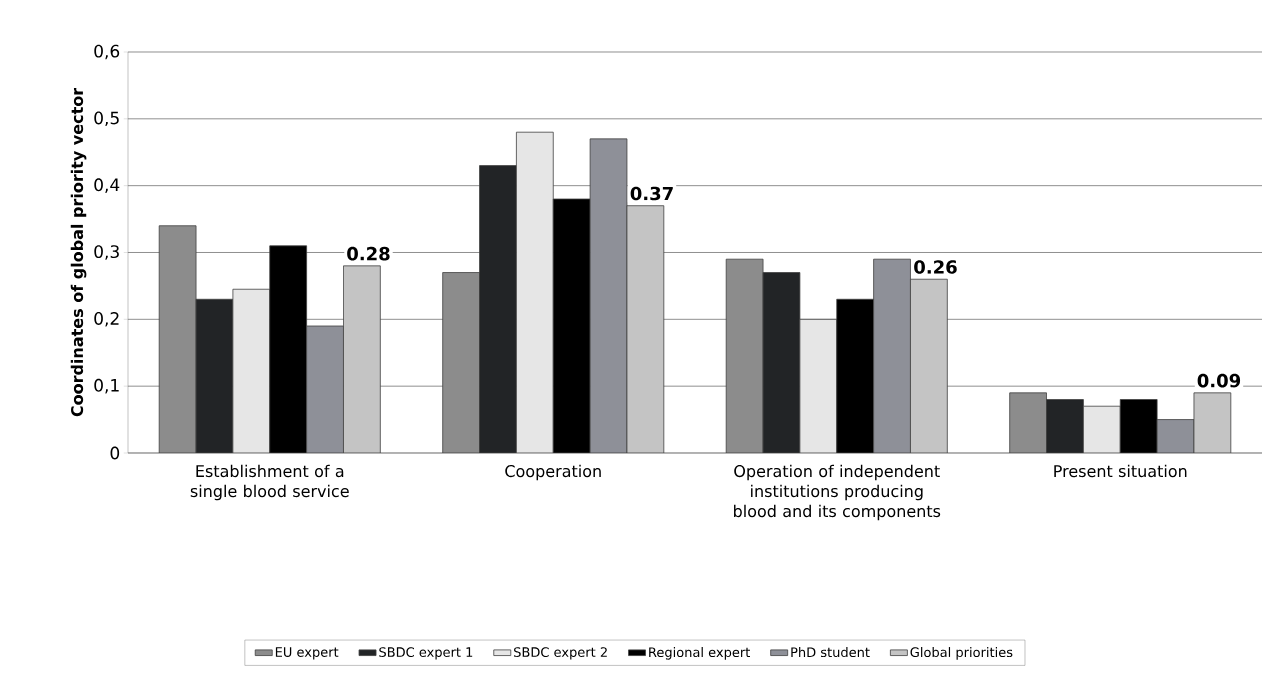 The image size is (1267, 682). What do you see at coordinates (935, 267) in the screenshot?
I see `data-label: 0.26` at bounding box center [935, 267].